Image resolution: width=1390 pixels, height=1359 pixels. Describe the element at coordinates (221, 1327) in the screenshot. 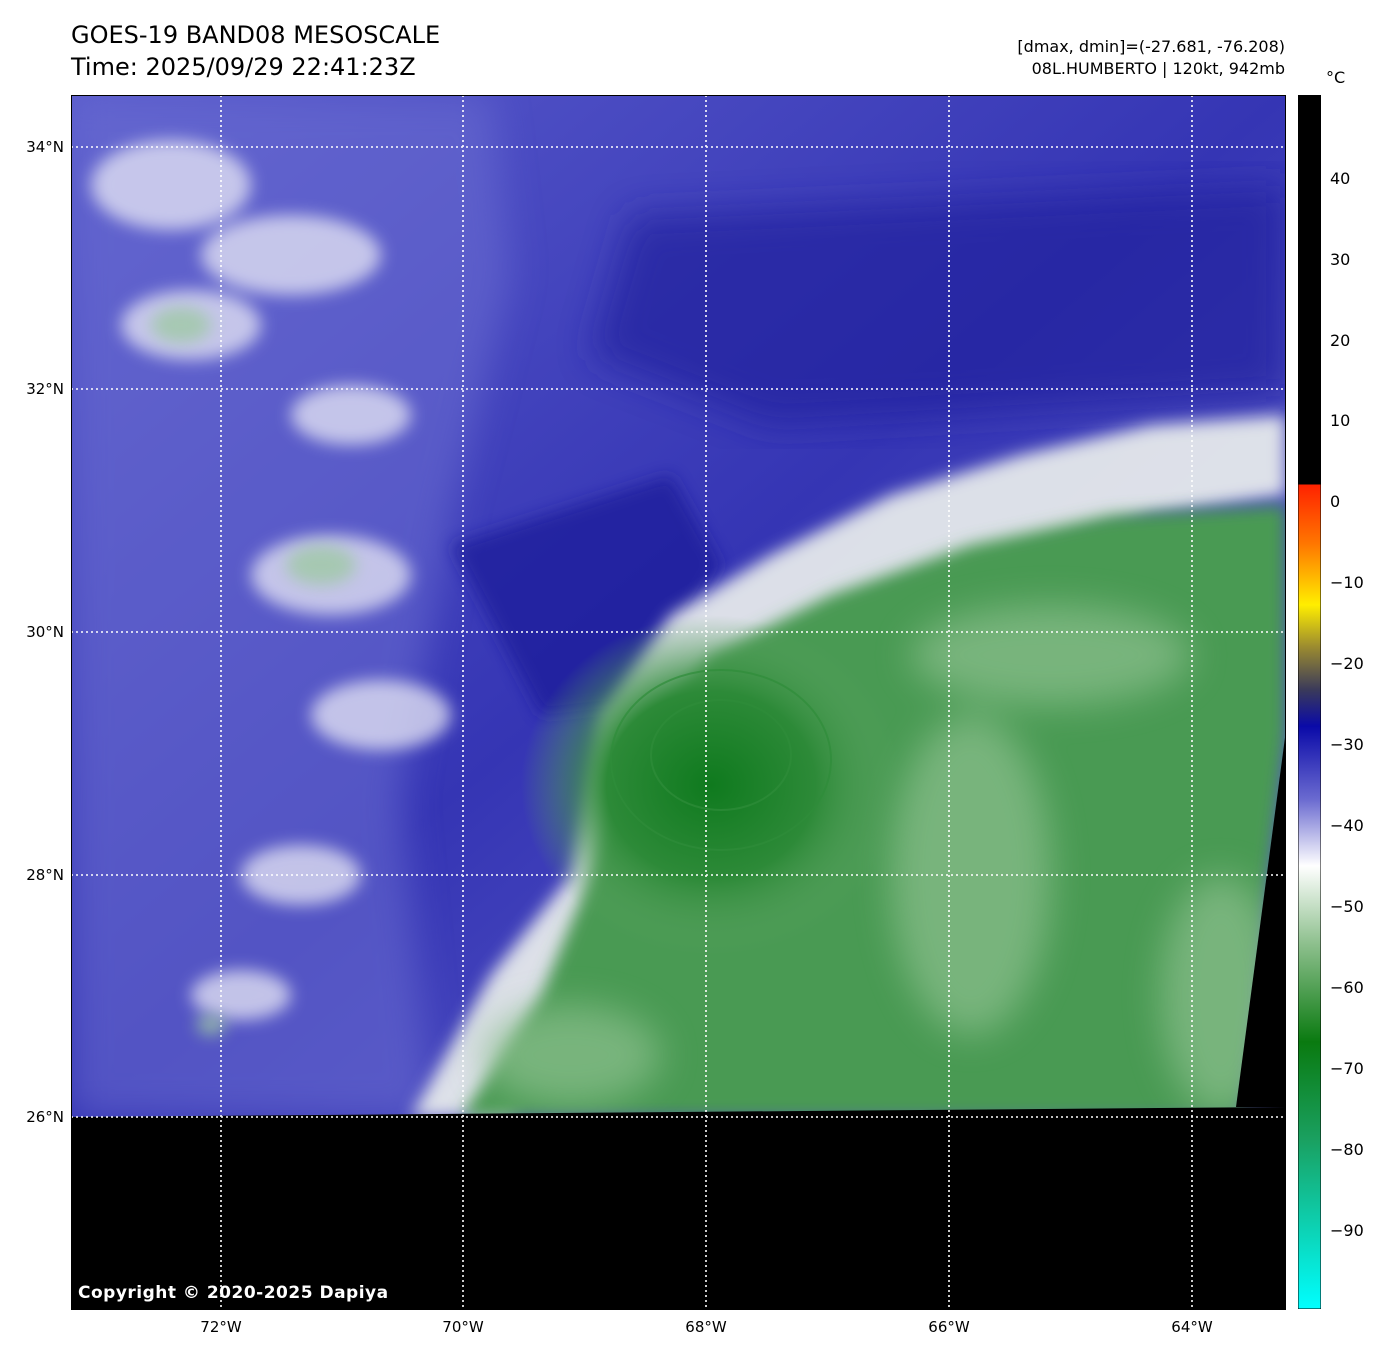

I see `lon-label-72w: 72°W` at that location.